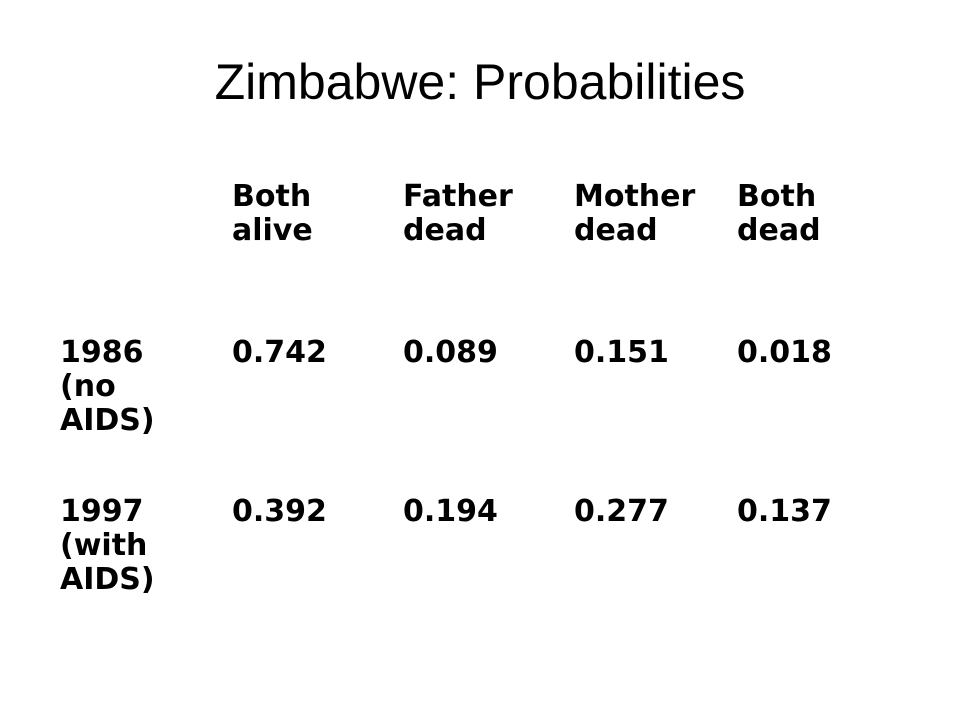 The image size is (960, 720). What do you see at coordinates (621, 352) in the screenshot?
I see `cell-1986-mother-dead: 0.151` at bounding box center [621, 352].